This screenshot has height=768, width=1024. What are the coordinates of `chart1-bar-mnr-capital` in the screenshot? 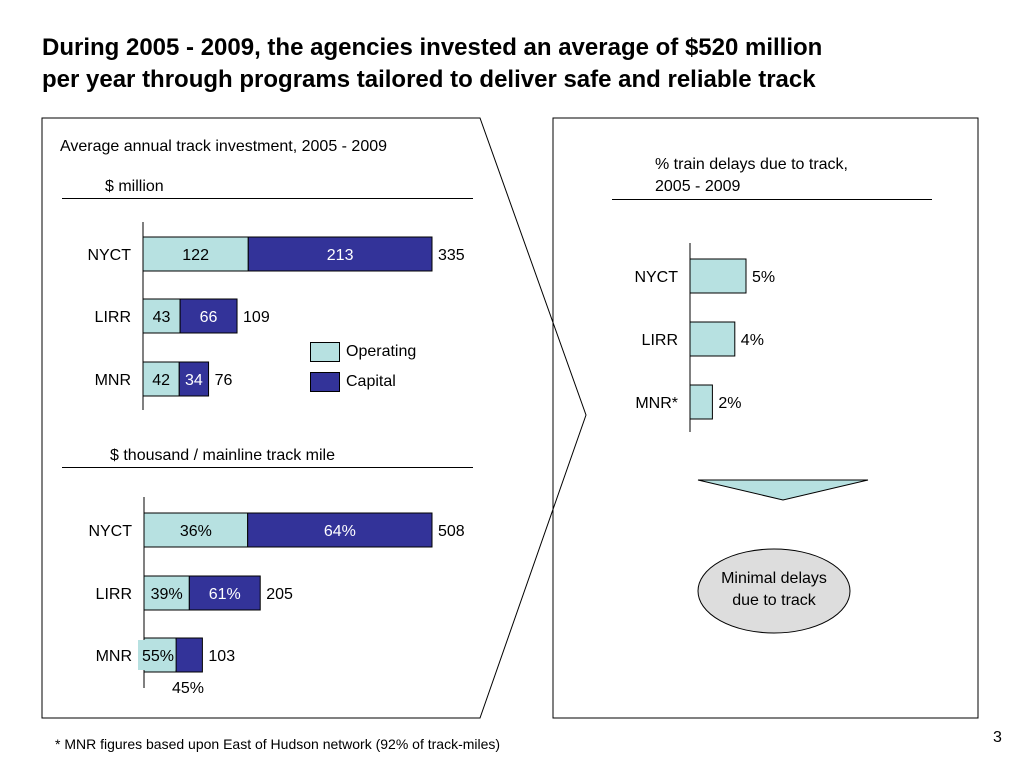 It's located at (194, 379).